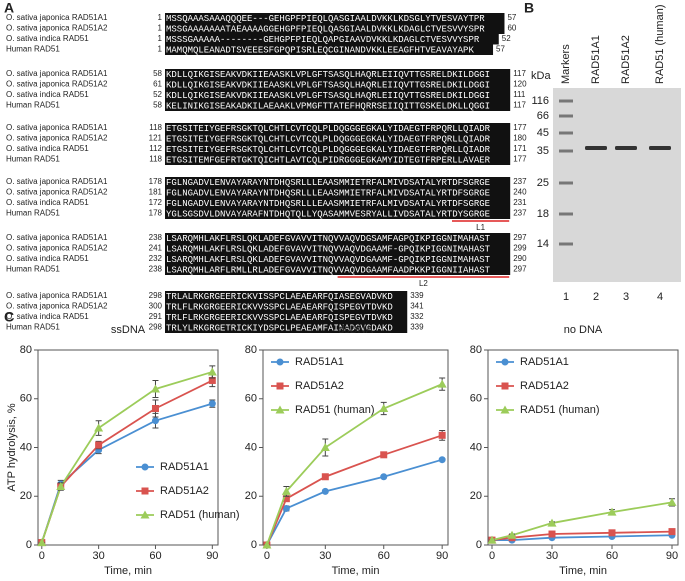 The image size is (685, 581). Describe the element at coordinates (476, 350) in the screenshot. I see `y-tick-label: 80` at that location.